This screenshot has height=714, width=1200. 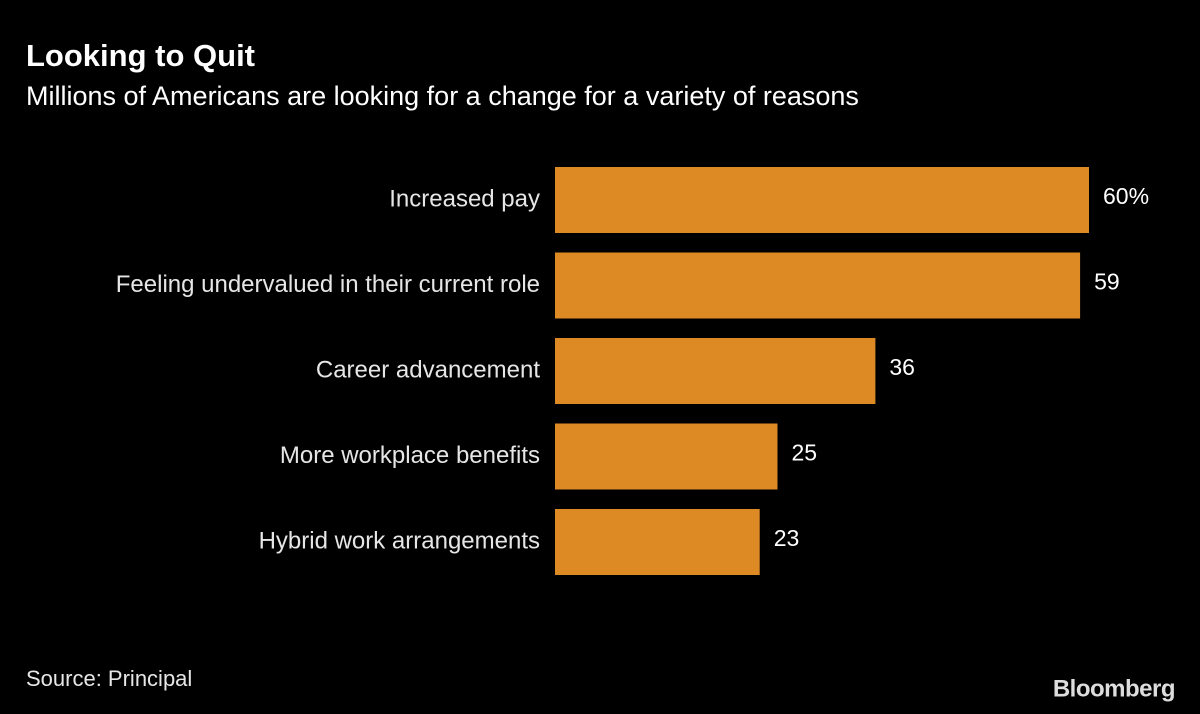 What do you see at coordinates (787, 538) in the screenshot?
I see `value-label: 23` at bounding box center [787, 538].